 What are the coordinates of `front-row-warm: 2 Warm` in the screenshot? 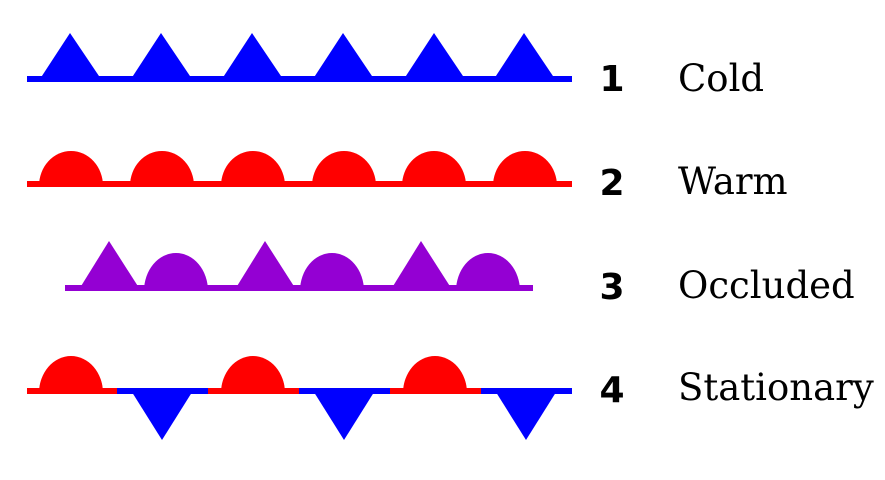 It's located at (407, 177).